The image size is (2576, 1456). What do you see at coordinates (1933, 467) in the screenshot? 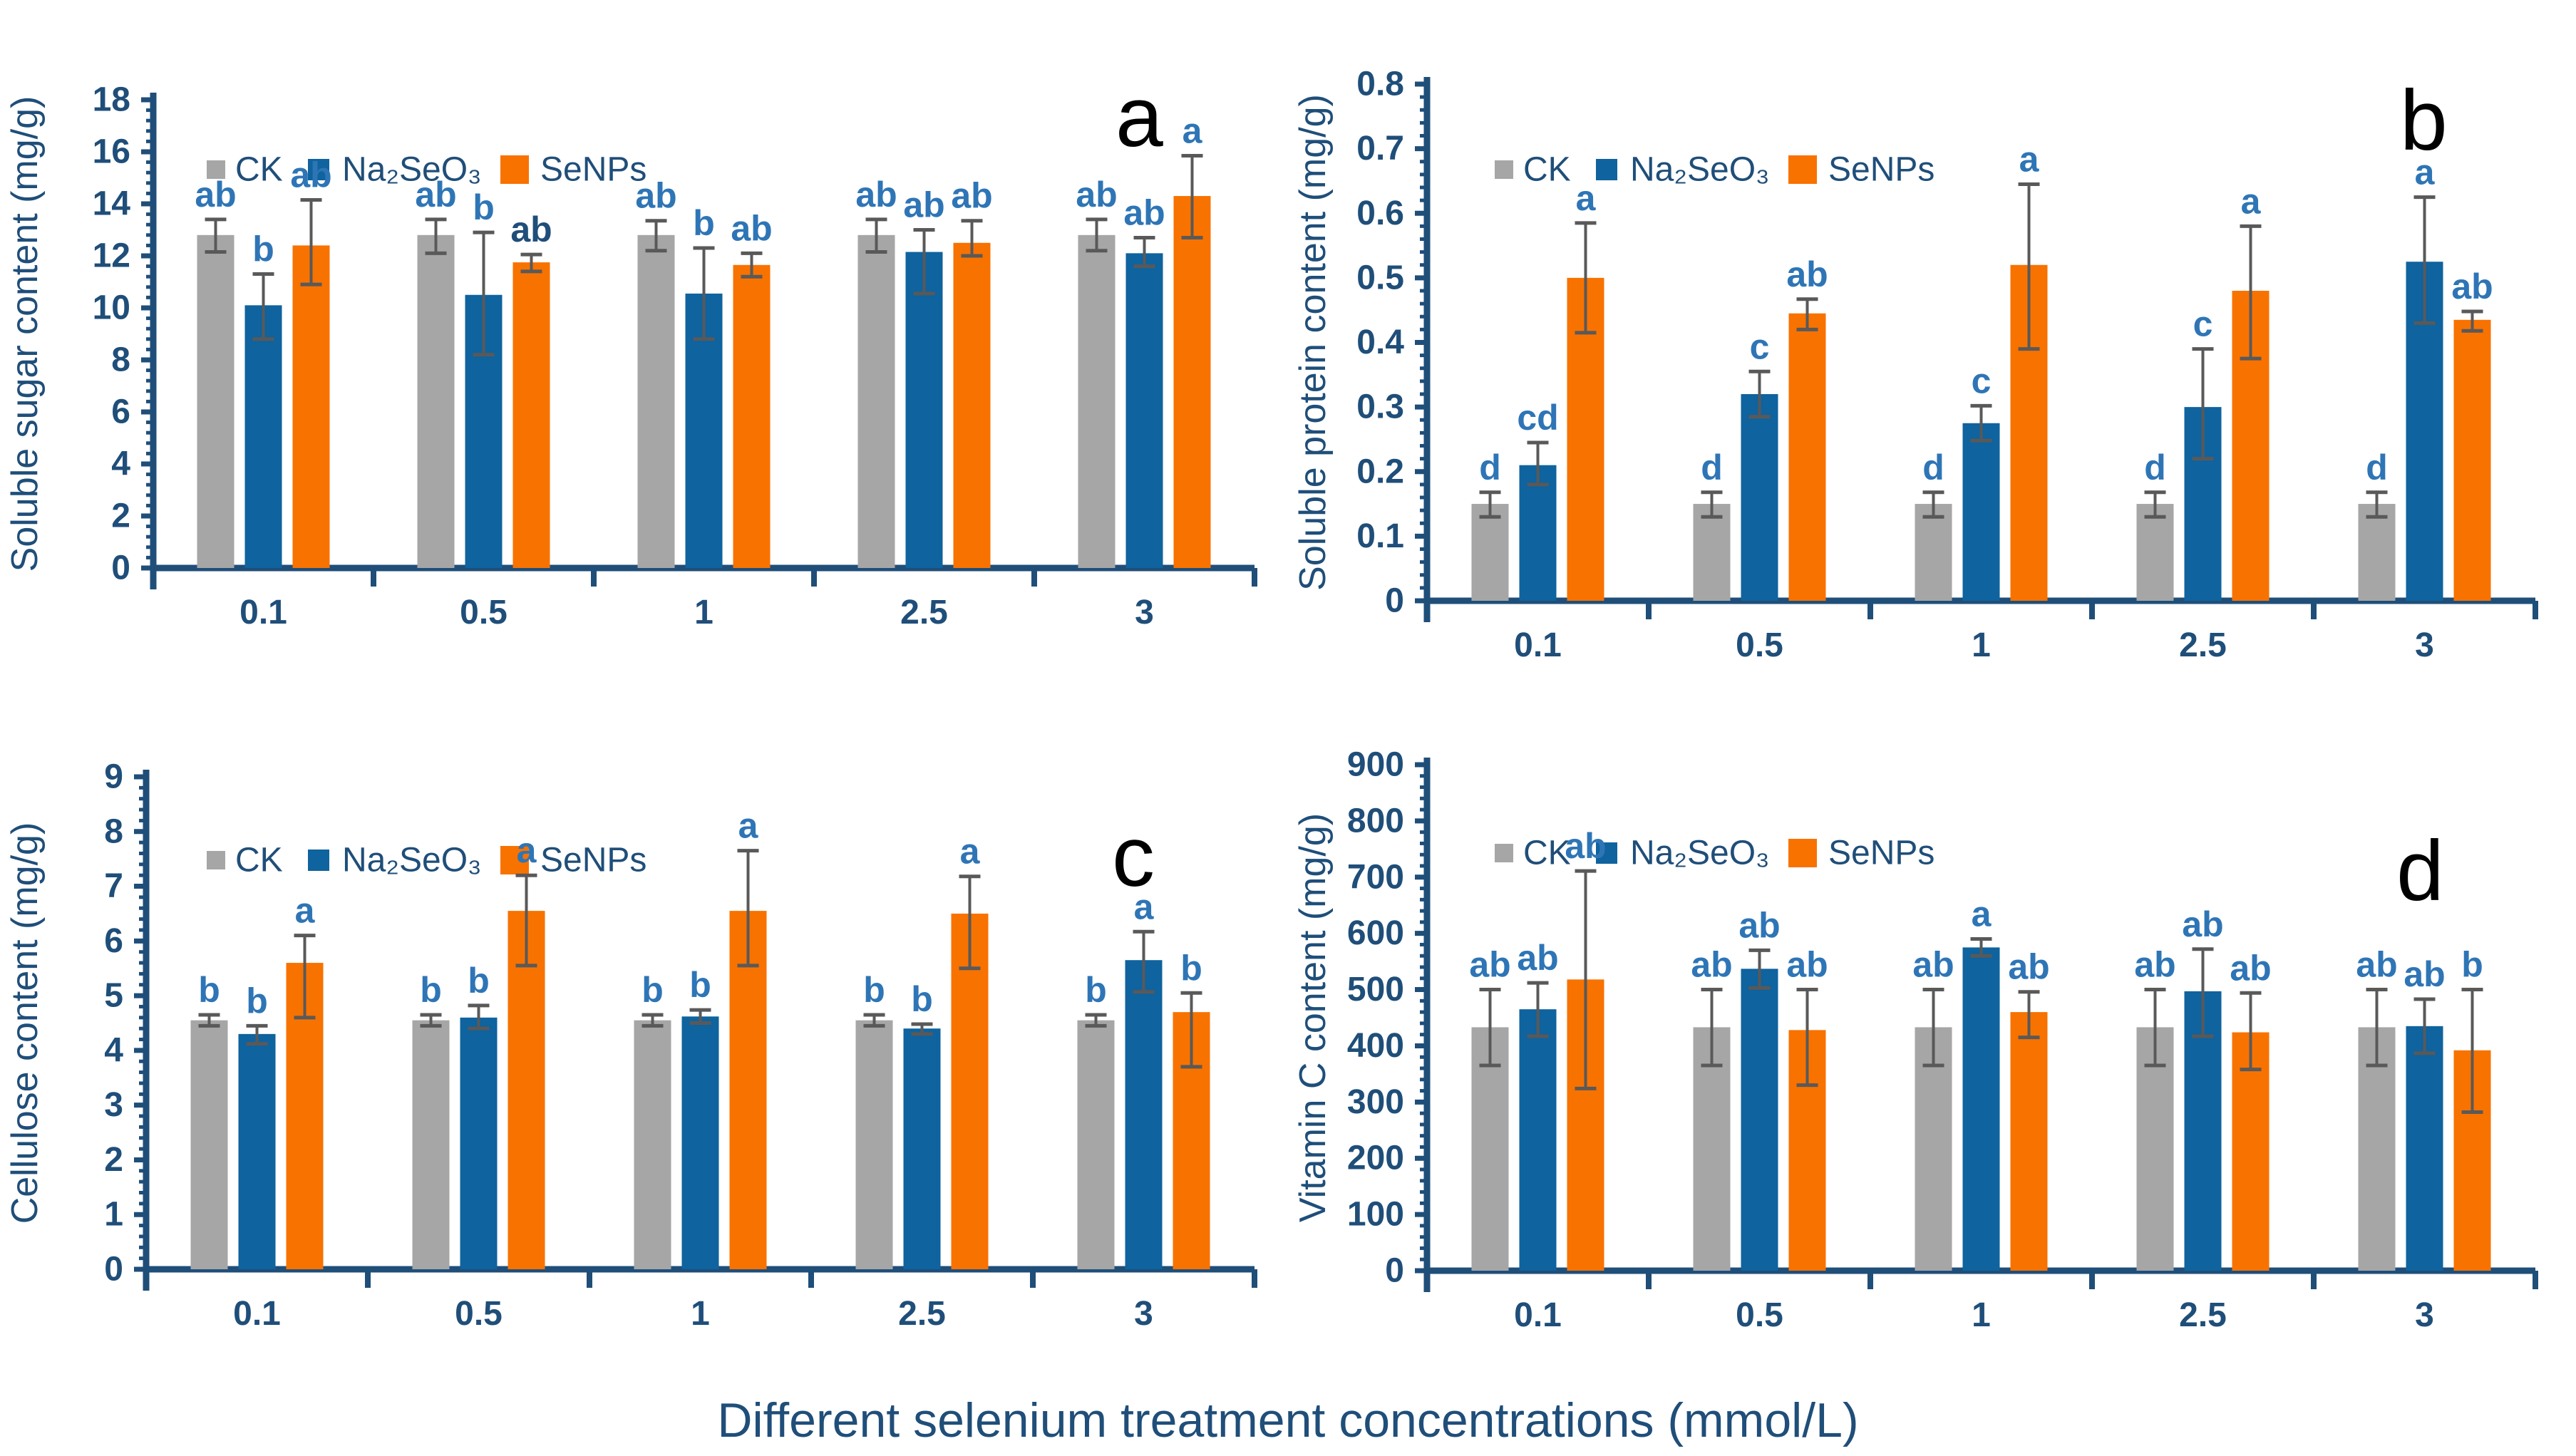
I see `sig-letter: d` at bounding box center [1933, 467].